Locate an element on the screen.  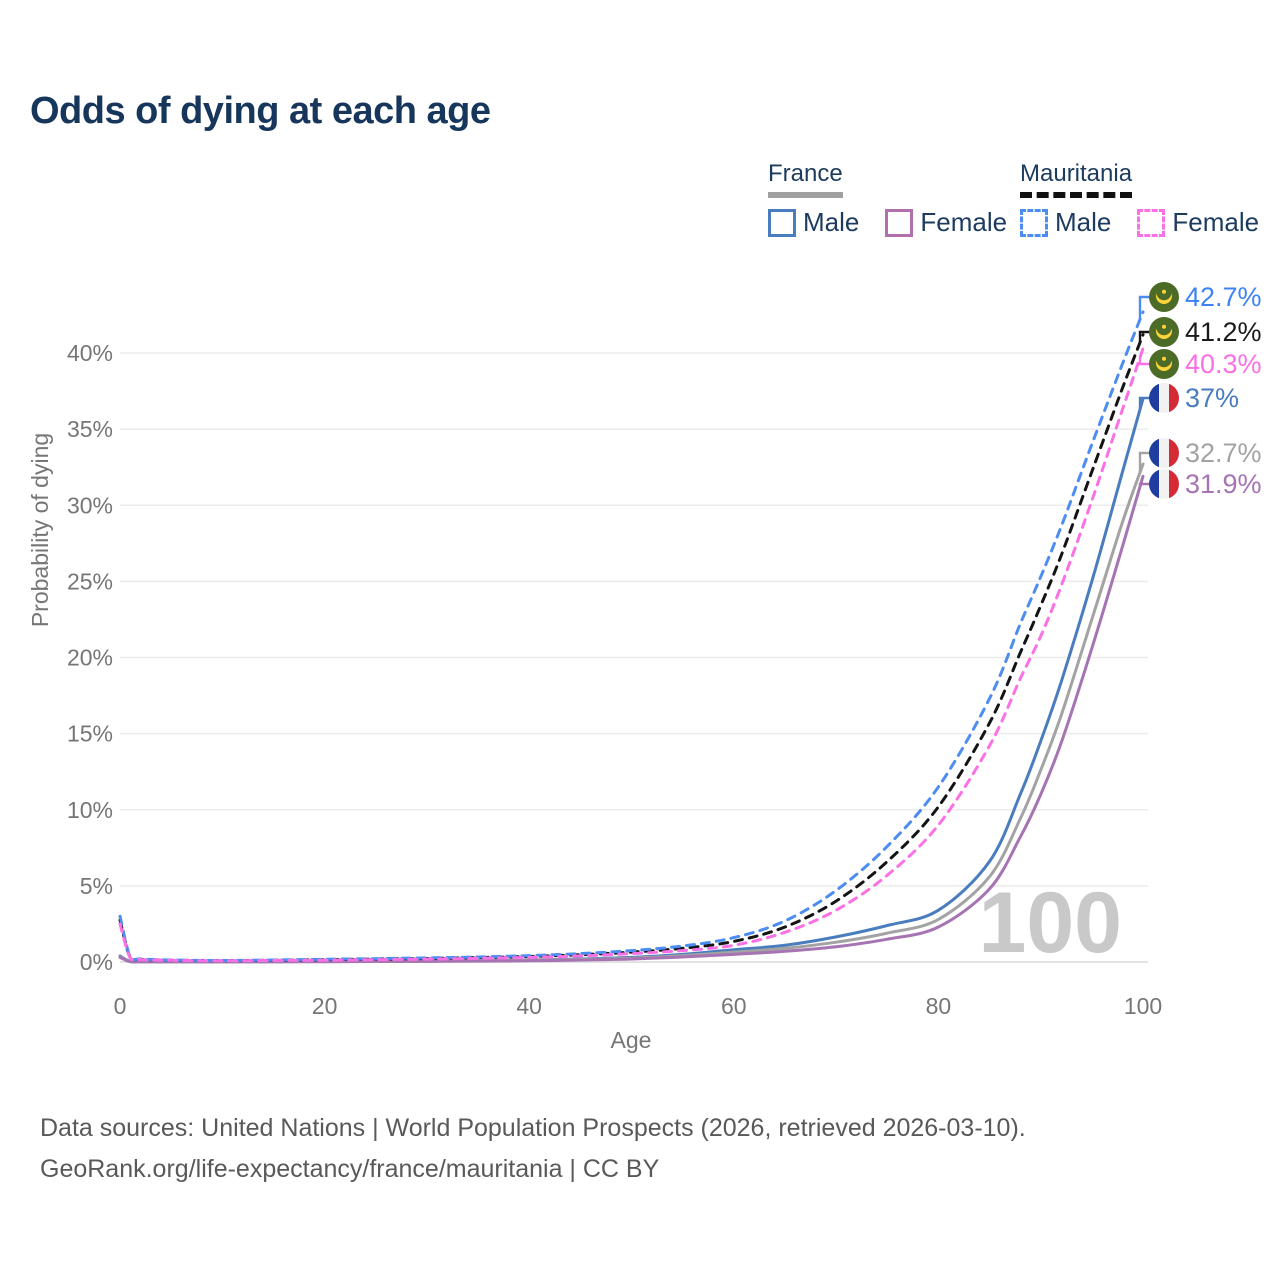
mauritania-male-swatch-icon is located at coordinates (1034, 222).